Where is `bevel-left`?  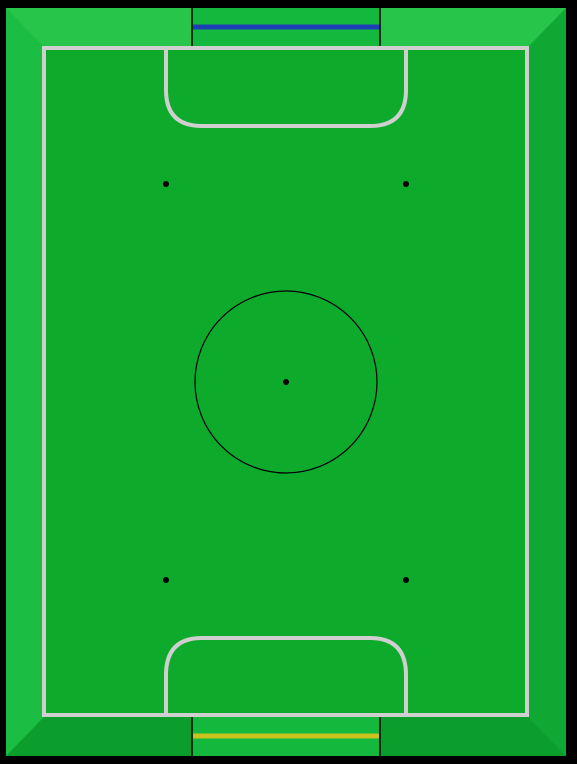
bevel-left is located at coordinates (25, 382).